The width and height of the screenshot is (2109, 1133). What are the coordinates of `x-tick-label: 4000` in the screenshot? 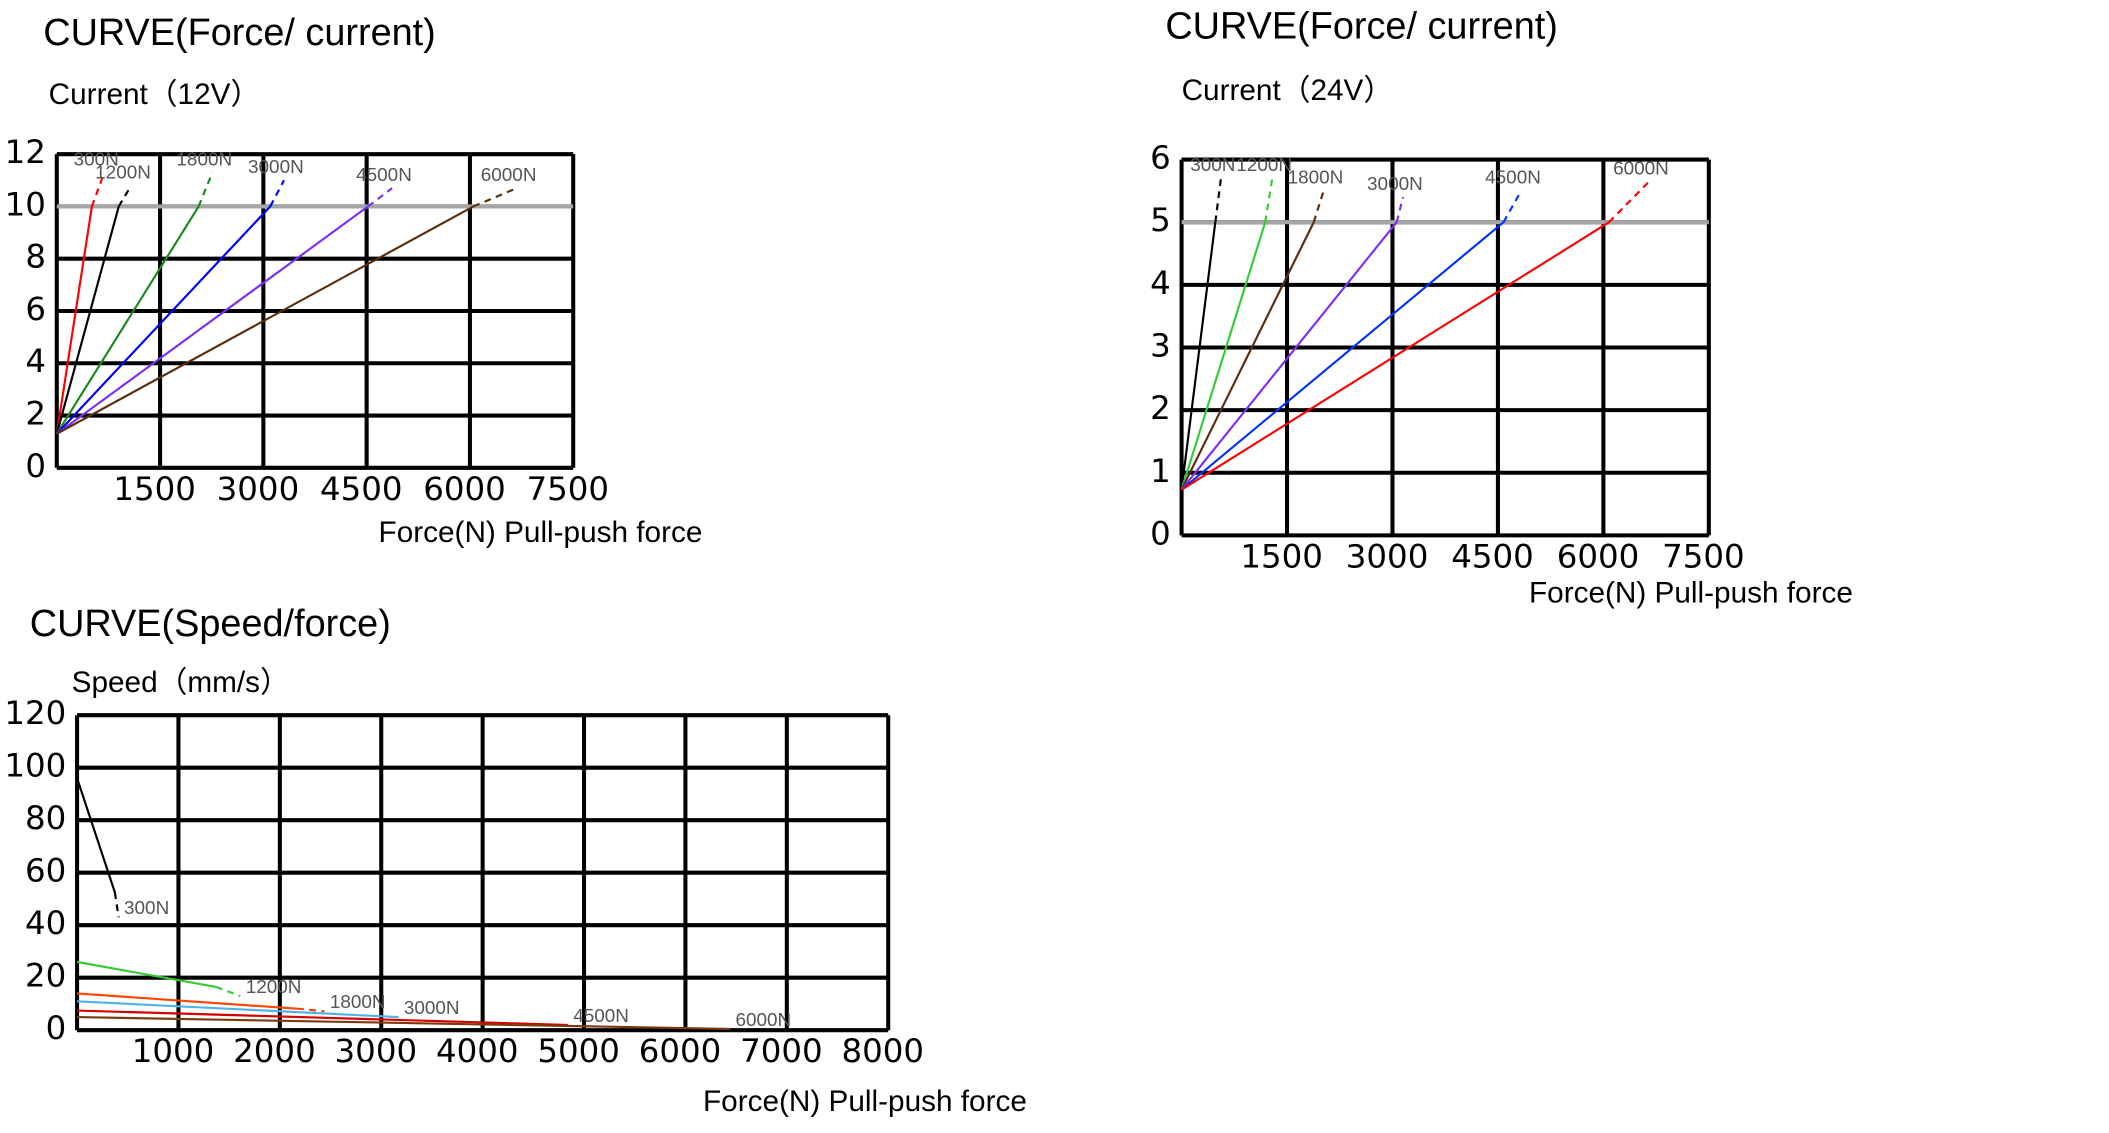 It's located at (477, 1051).